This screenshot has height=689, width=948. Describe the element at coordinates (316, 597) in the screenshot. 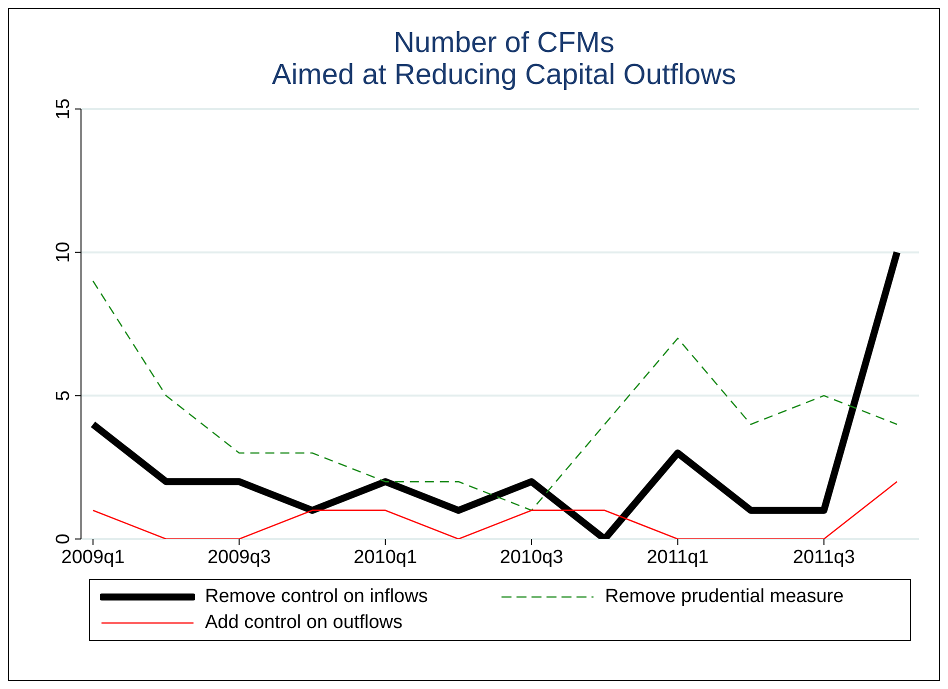

I see `legend-label: Remove control on inflows` at that location.